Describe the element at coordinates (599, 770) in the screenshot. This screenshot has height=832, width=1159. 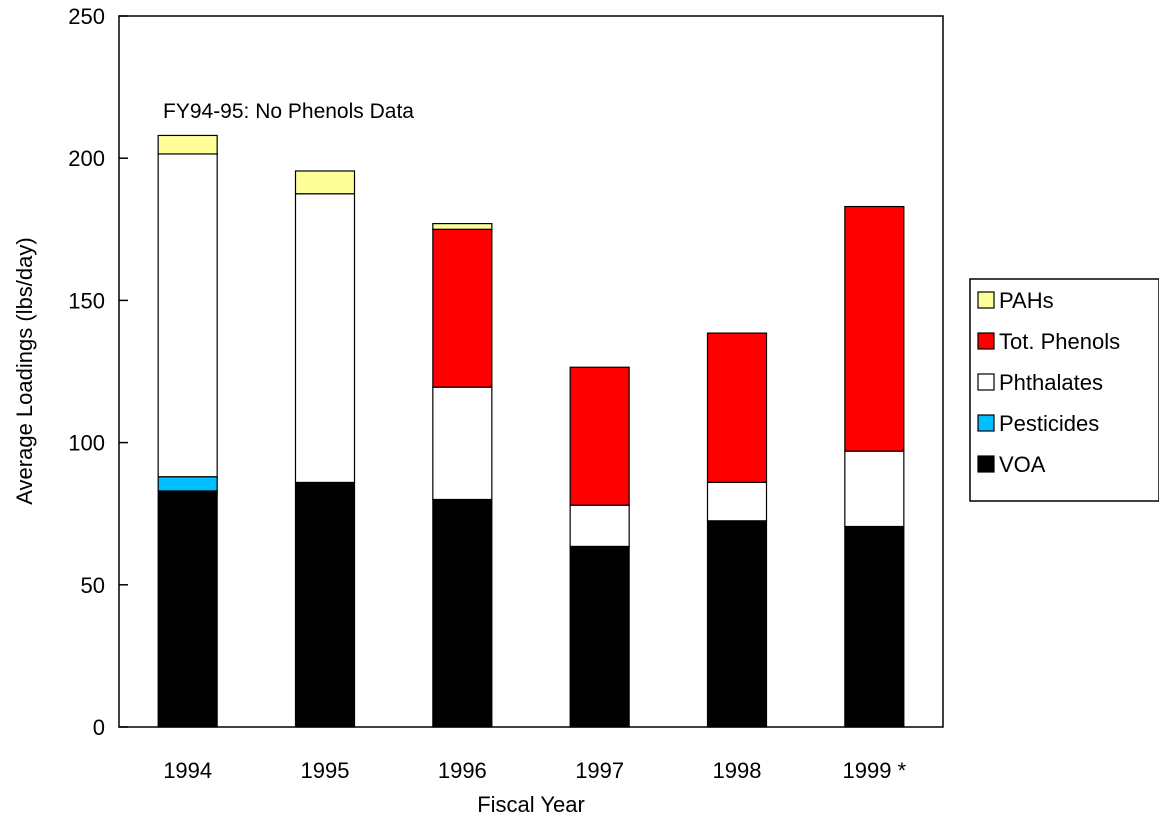
I see `x-tick-label: 1997` at that location.